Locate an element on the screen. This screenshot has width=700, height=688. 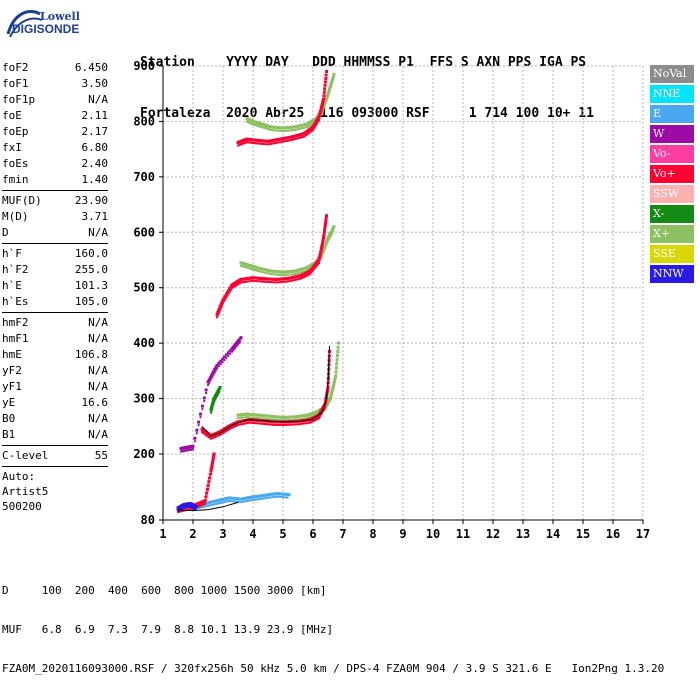
legend-item: X- is located at coordinates (672, 214).